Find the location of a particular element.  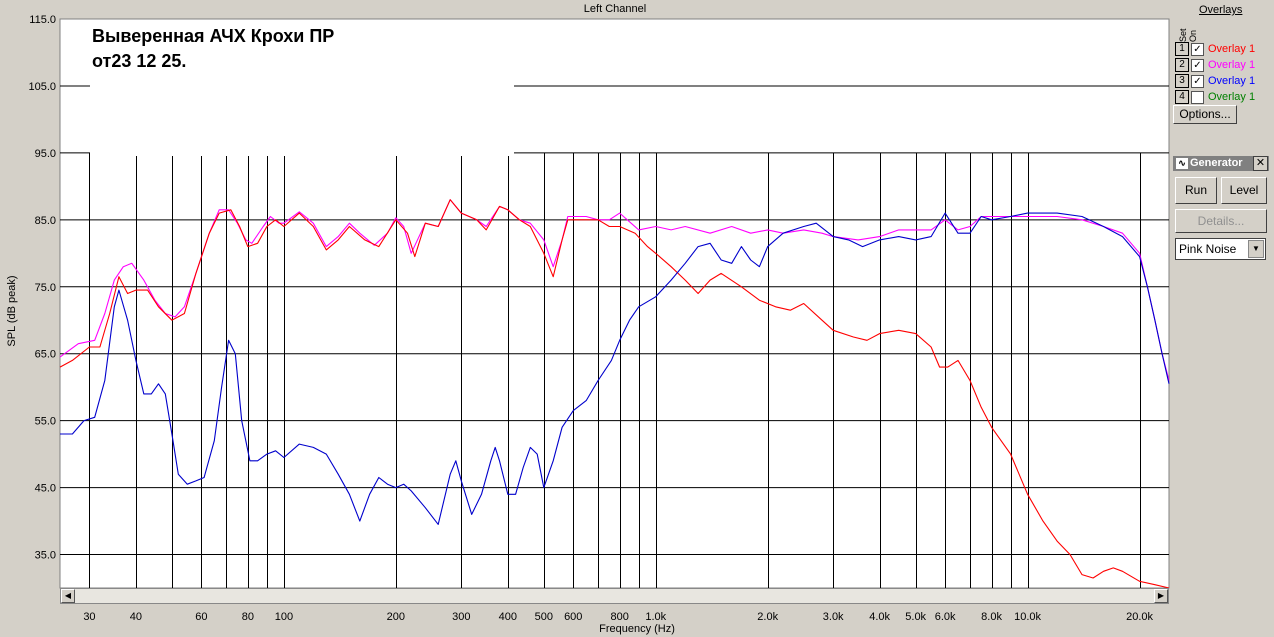

x-tick-label: 10.0k is located at coordinates (1027, 617).